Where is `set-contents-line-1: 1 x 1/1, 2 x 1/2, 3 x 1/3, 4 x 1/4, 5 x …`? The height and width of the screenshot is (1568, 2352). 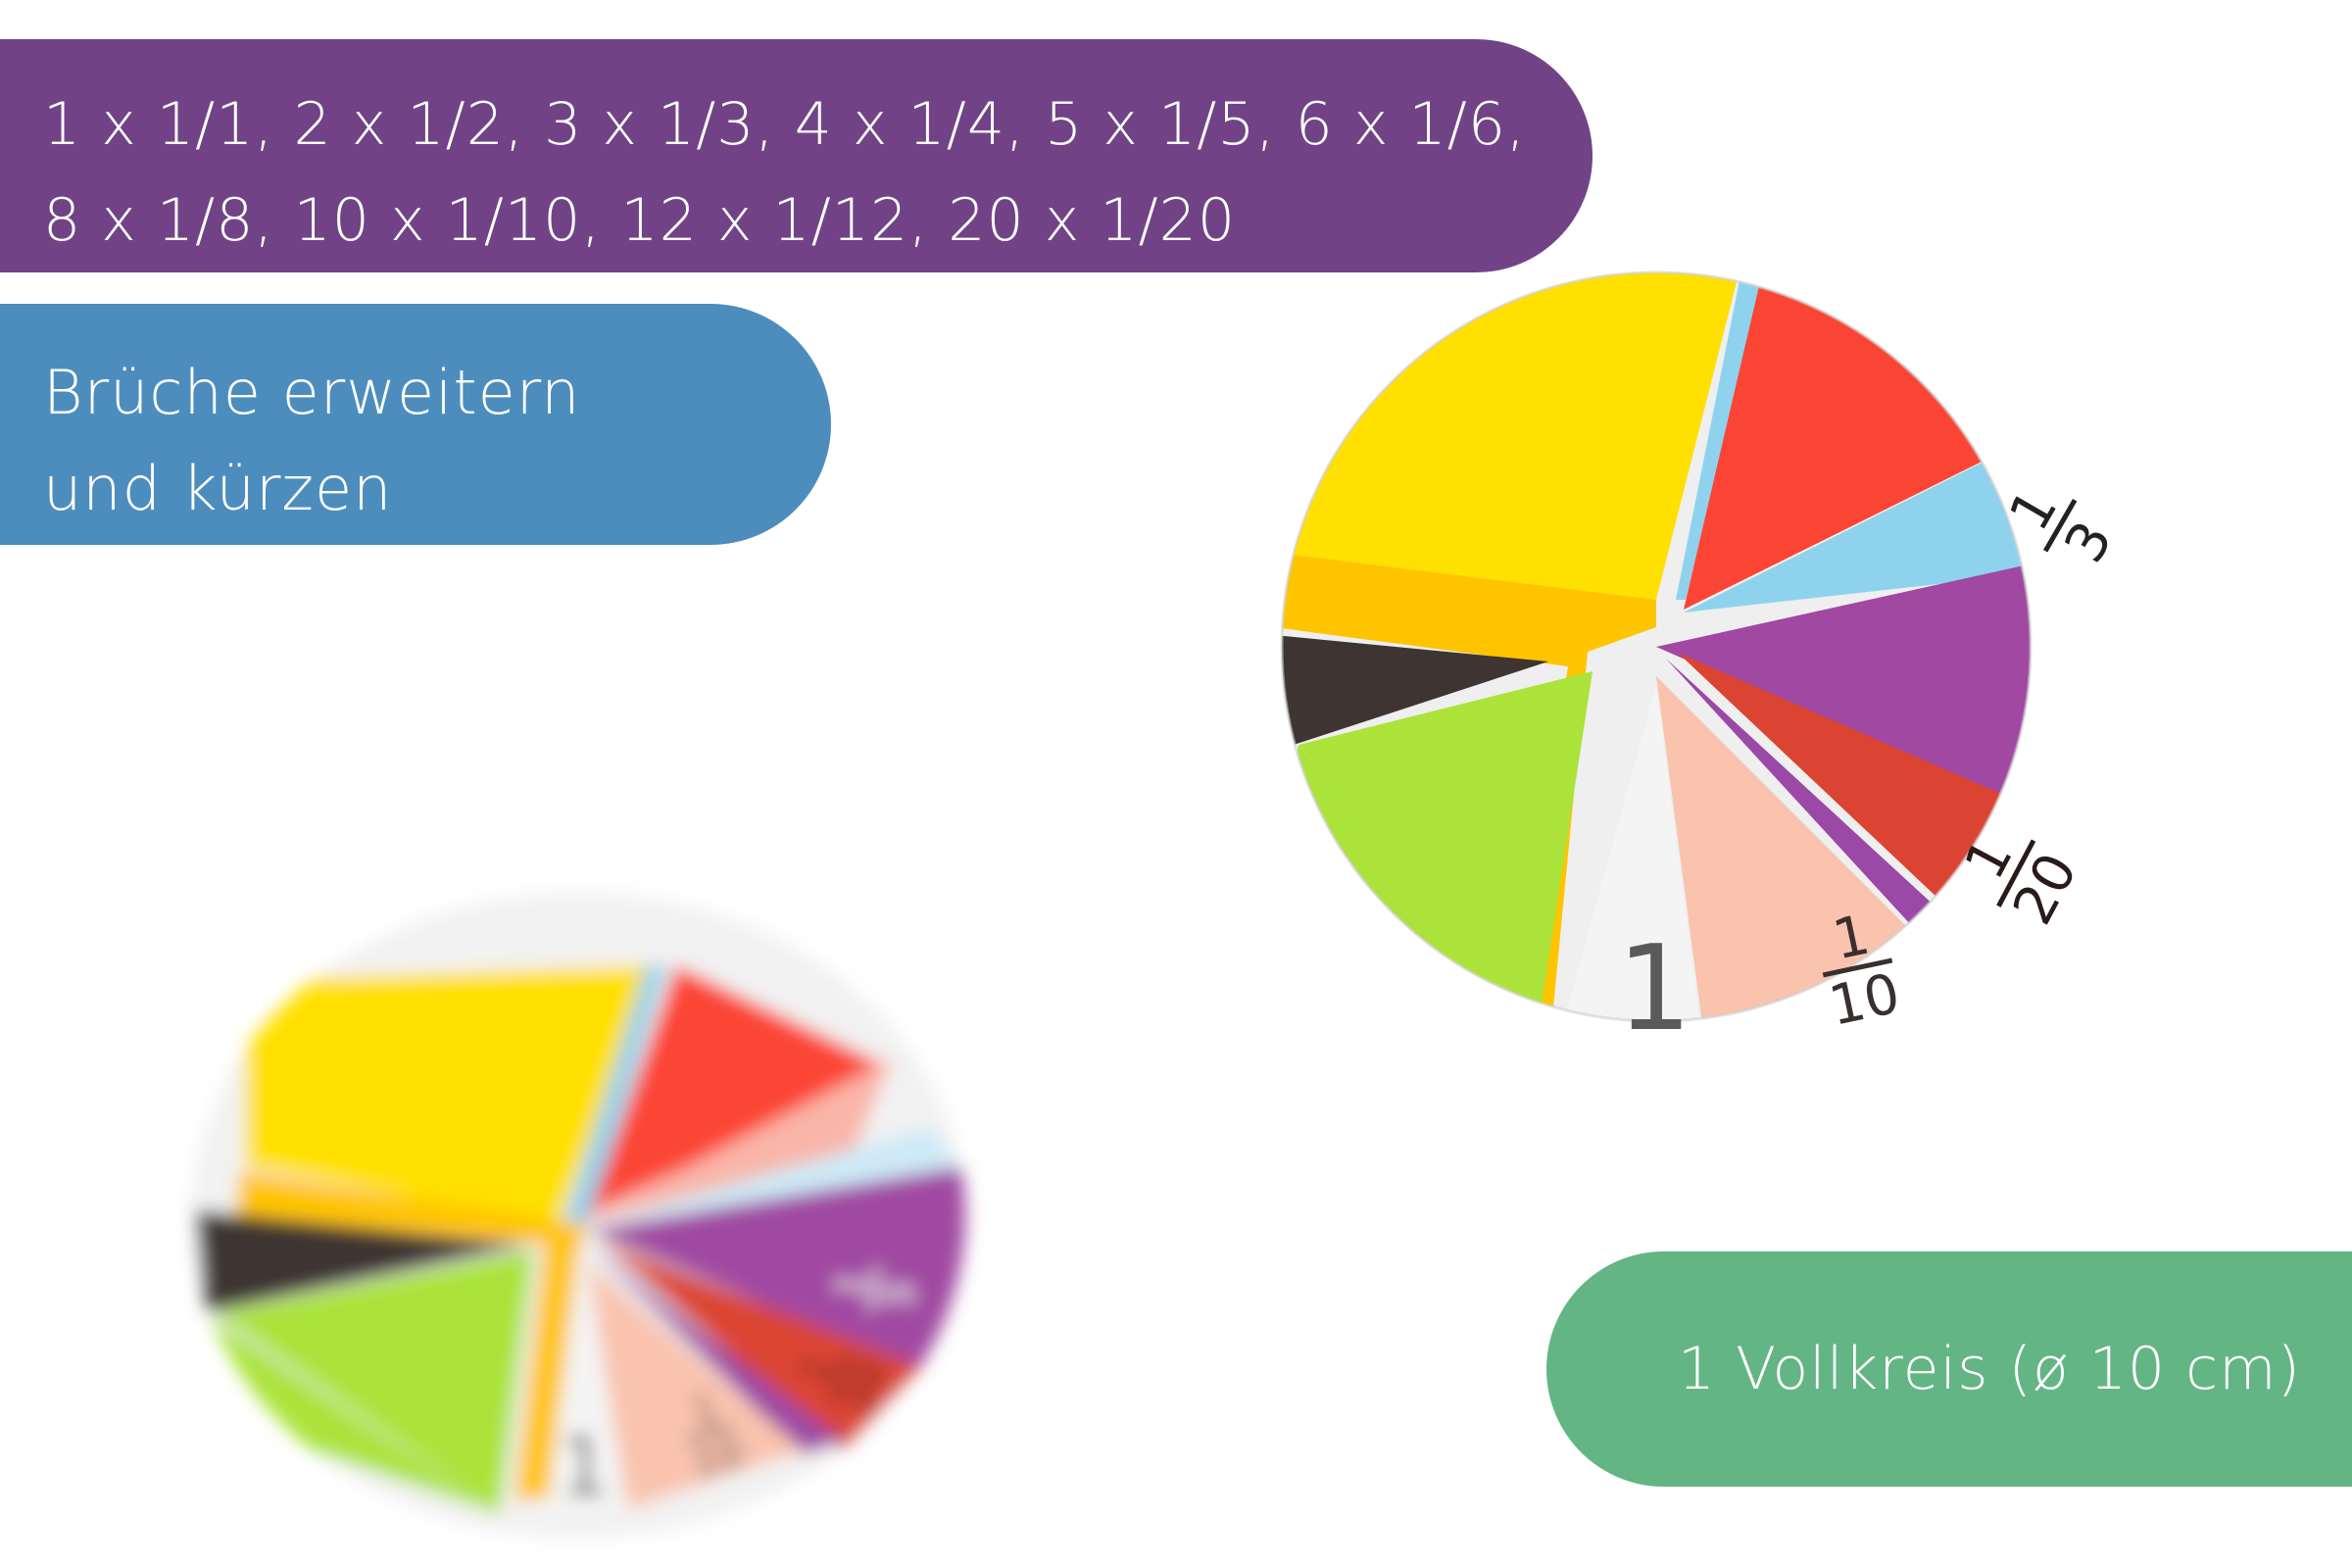 set-contents-line-1: 1 x 1/1, 2 x 1/2, 3 x 1/3, 4 x 1/4, 5 x … is located at coordinates (785, 124).